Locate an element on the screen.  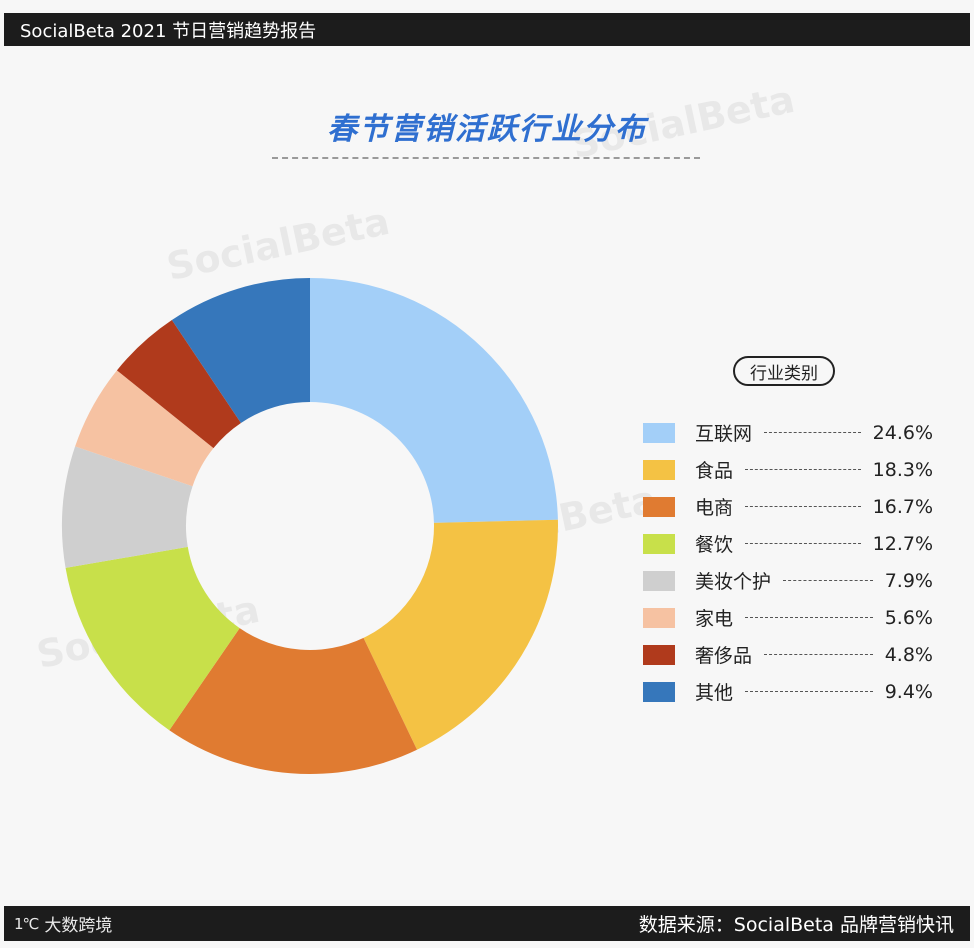
legend-title-badge: 行业类别 is located at coordinates (784, 371).